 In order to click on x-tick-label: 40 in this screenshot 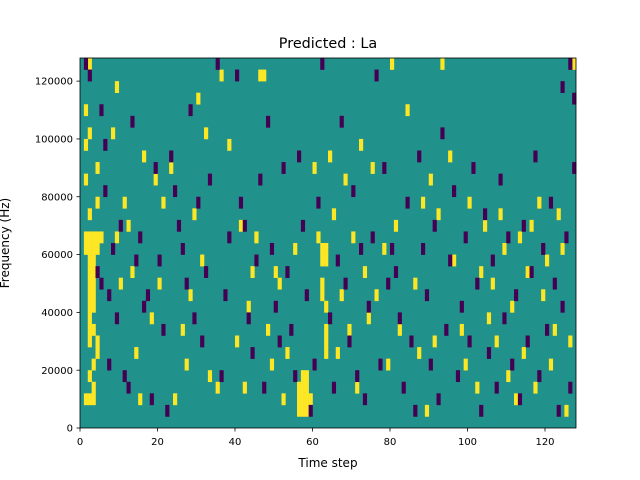, I will do `click(235, 442)`.